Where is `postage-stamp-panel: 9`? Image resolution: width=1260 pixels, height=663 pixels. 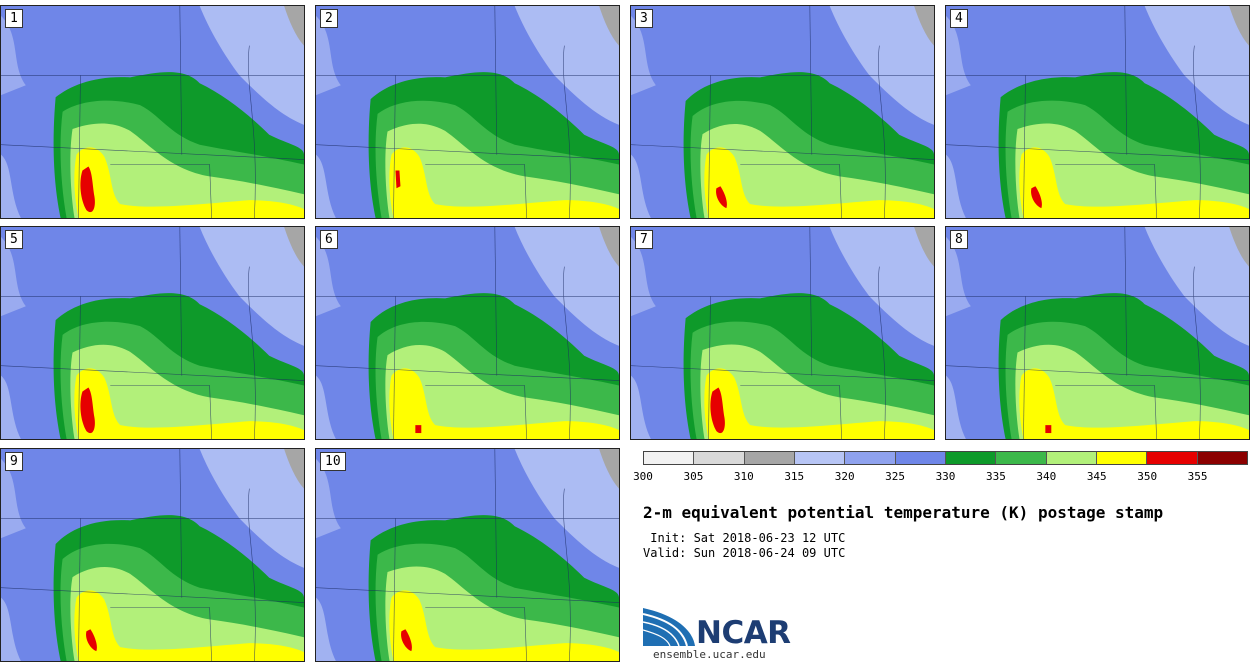 postage-stamp-panel: 9 is located at coordinates (152, 555).